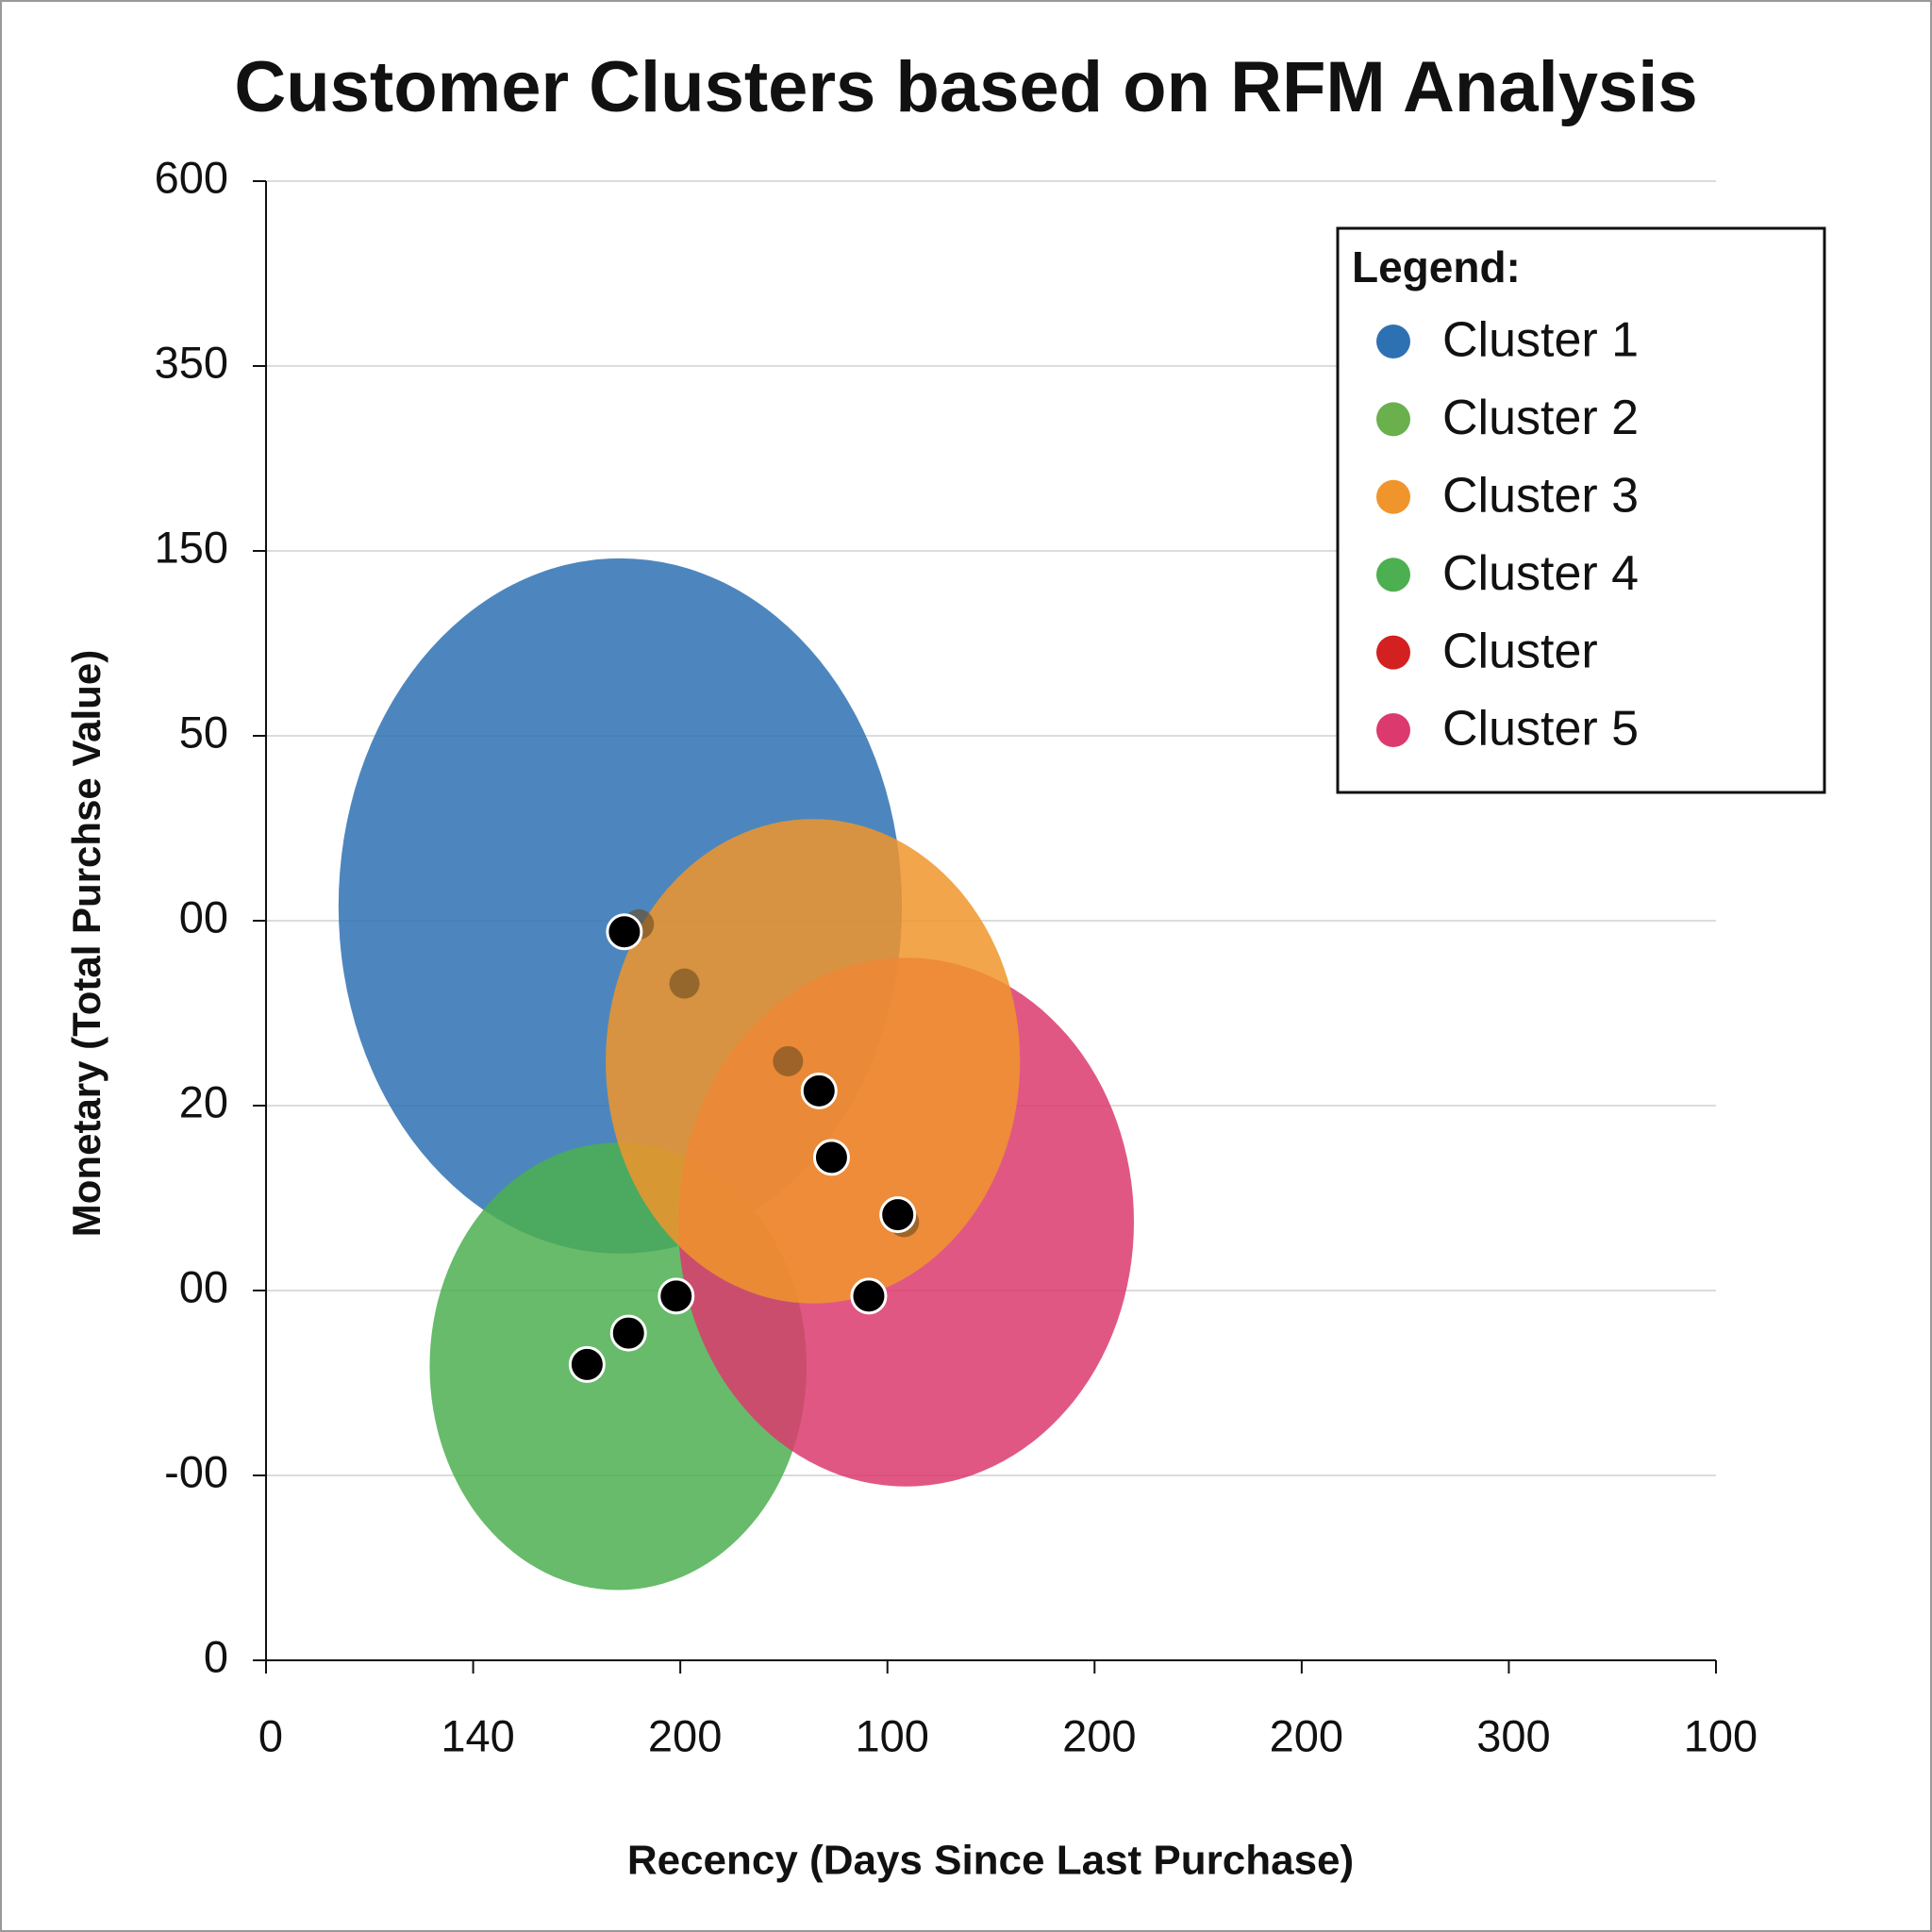 Image resolution: width=1932 pixels, height=1932 pixels. Describe the element at coordinates (1540, 418) in the screenshot. I see `legend-label: Cluster 2` at that location.